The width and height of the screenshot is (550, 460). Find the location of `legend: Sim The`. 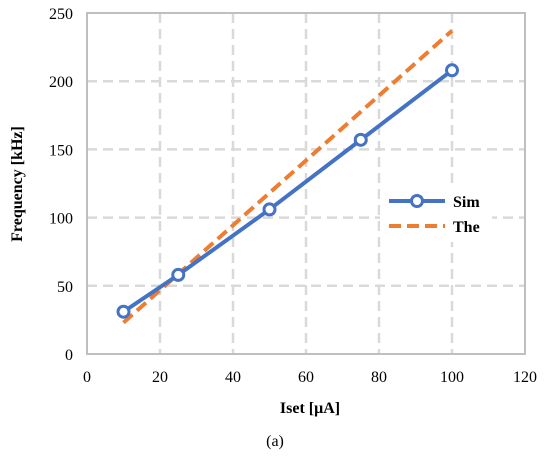

legend: Sim The is located at coordinates (436, 213).